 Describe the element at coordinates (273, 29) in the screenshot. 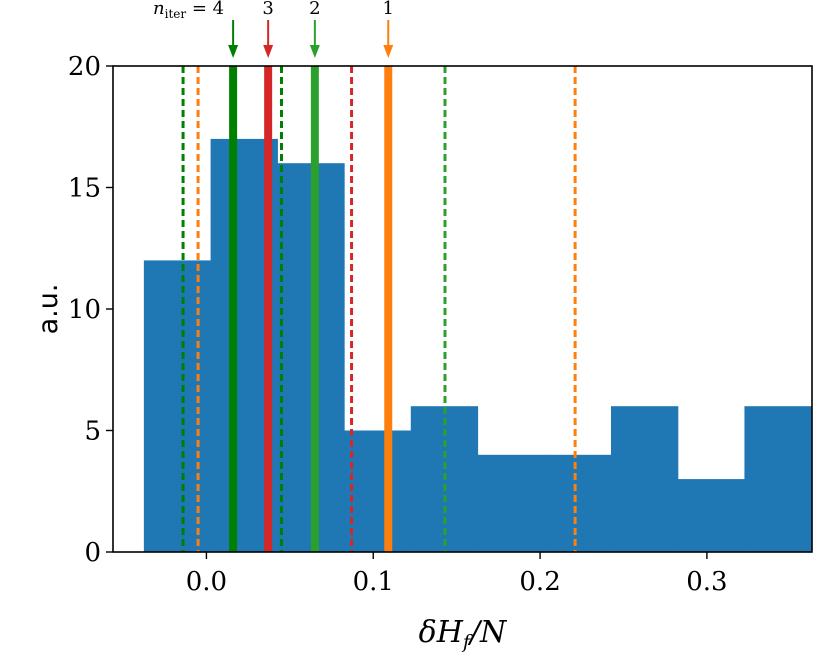

I see `iteration-arrows: niter = 4 3 2 1` at that location.